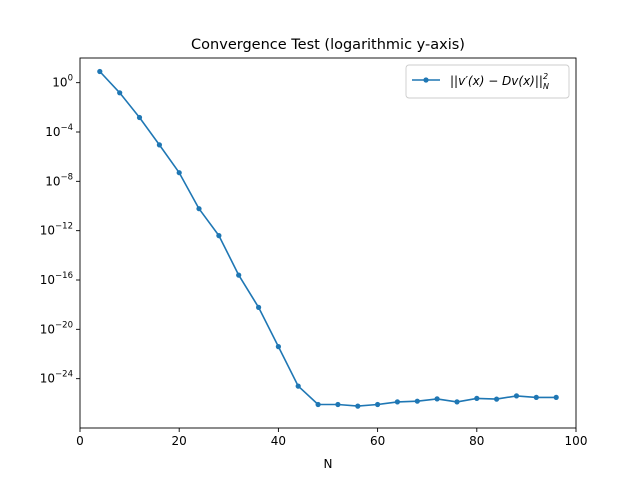  Describe the element at coordinates (331, 438) in the screenshot. I see `x-axis-ticks: 0 20 40 60 80 100` at that location.